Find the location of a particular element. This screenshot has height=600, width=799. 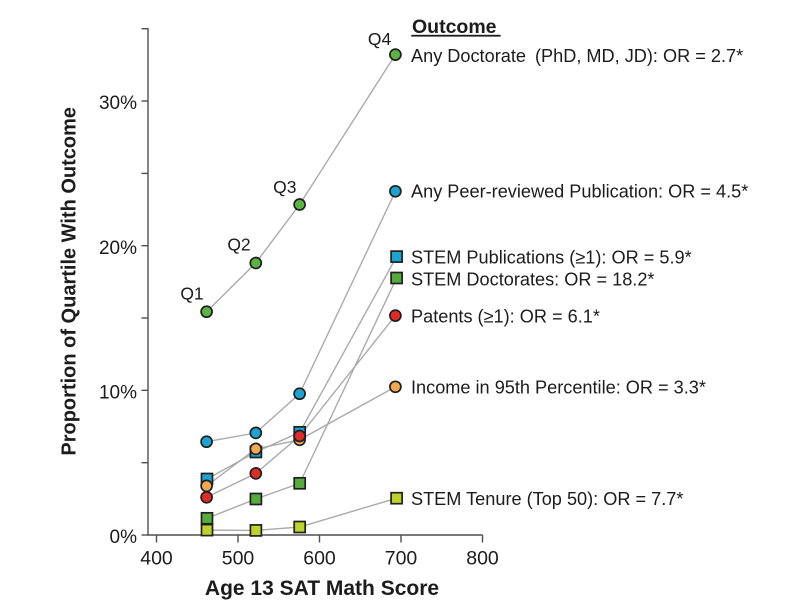

svg-text:STEM Tenure (Top 50): OR = 7.7: STEM Tenure (Top 50): OR = 7.7* is located at coordinates (547, 499).